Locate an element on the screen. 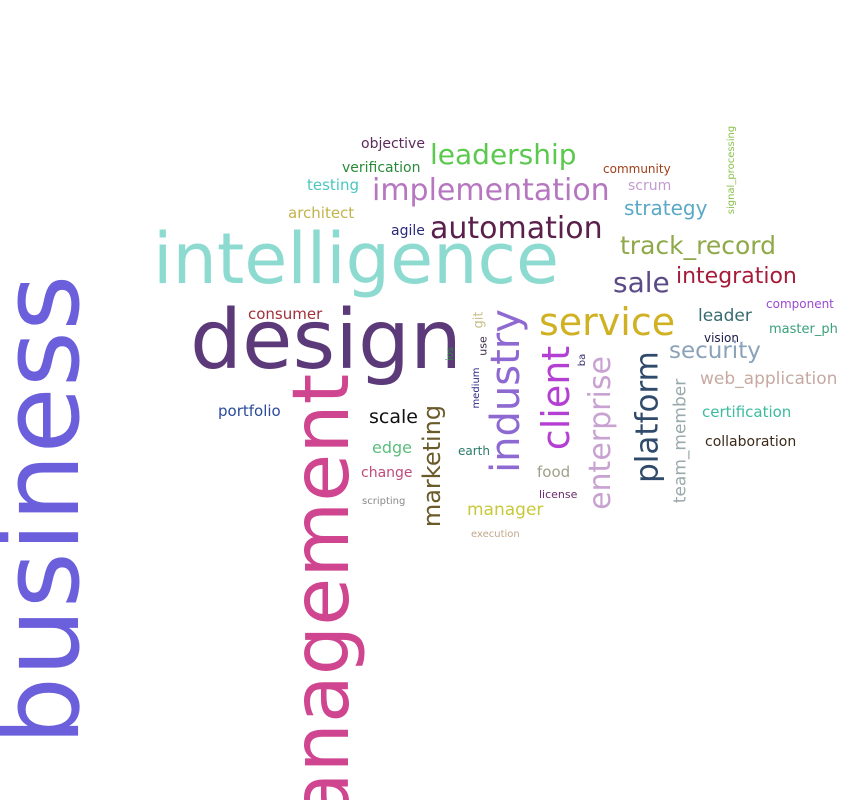  word-food: food is located at coordinates (554, 472).